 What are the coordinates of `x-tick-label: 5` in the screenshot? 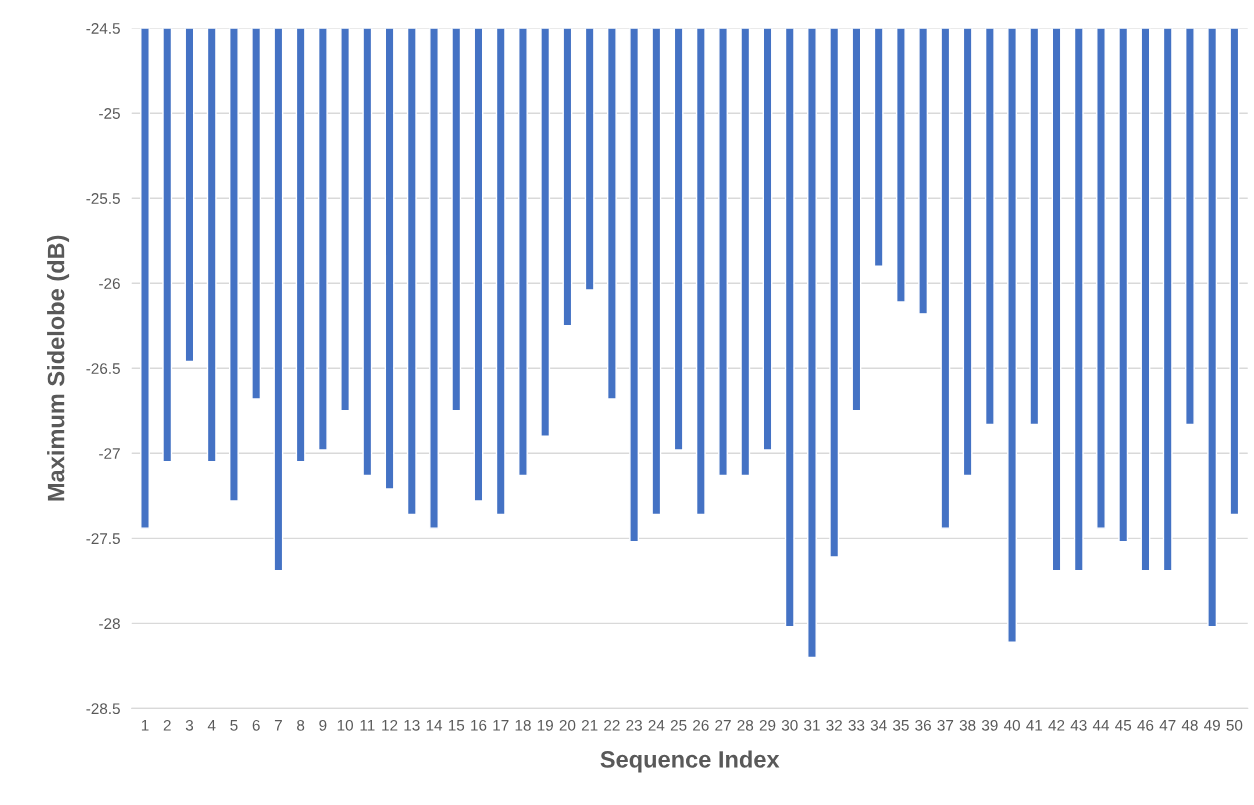 It's located at (234, 725).